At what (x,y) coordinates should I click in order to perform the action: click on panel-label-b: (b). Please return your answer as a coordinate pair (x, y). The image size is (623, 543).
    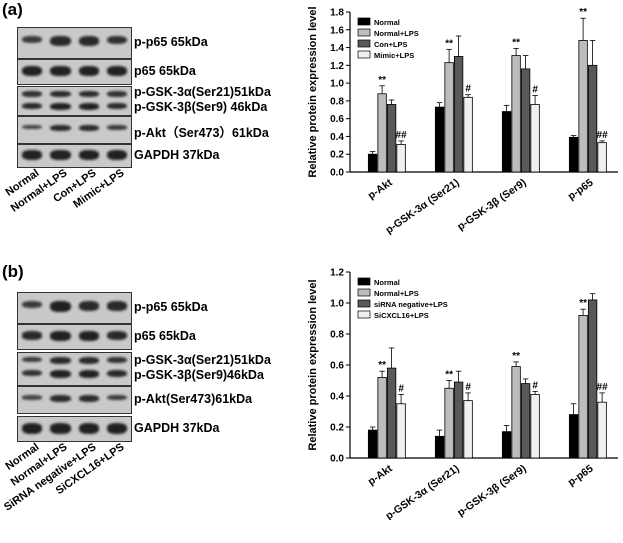
    Looking at the image, I should click on (13, 271).